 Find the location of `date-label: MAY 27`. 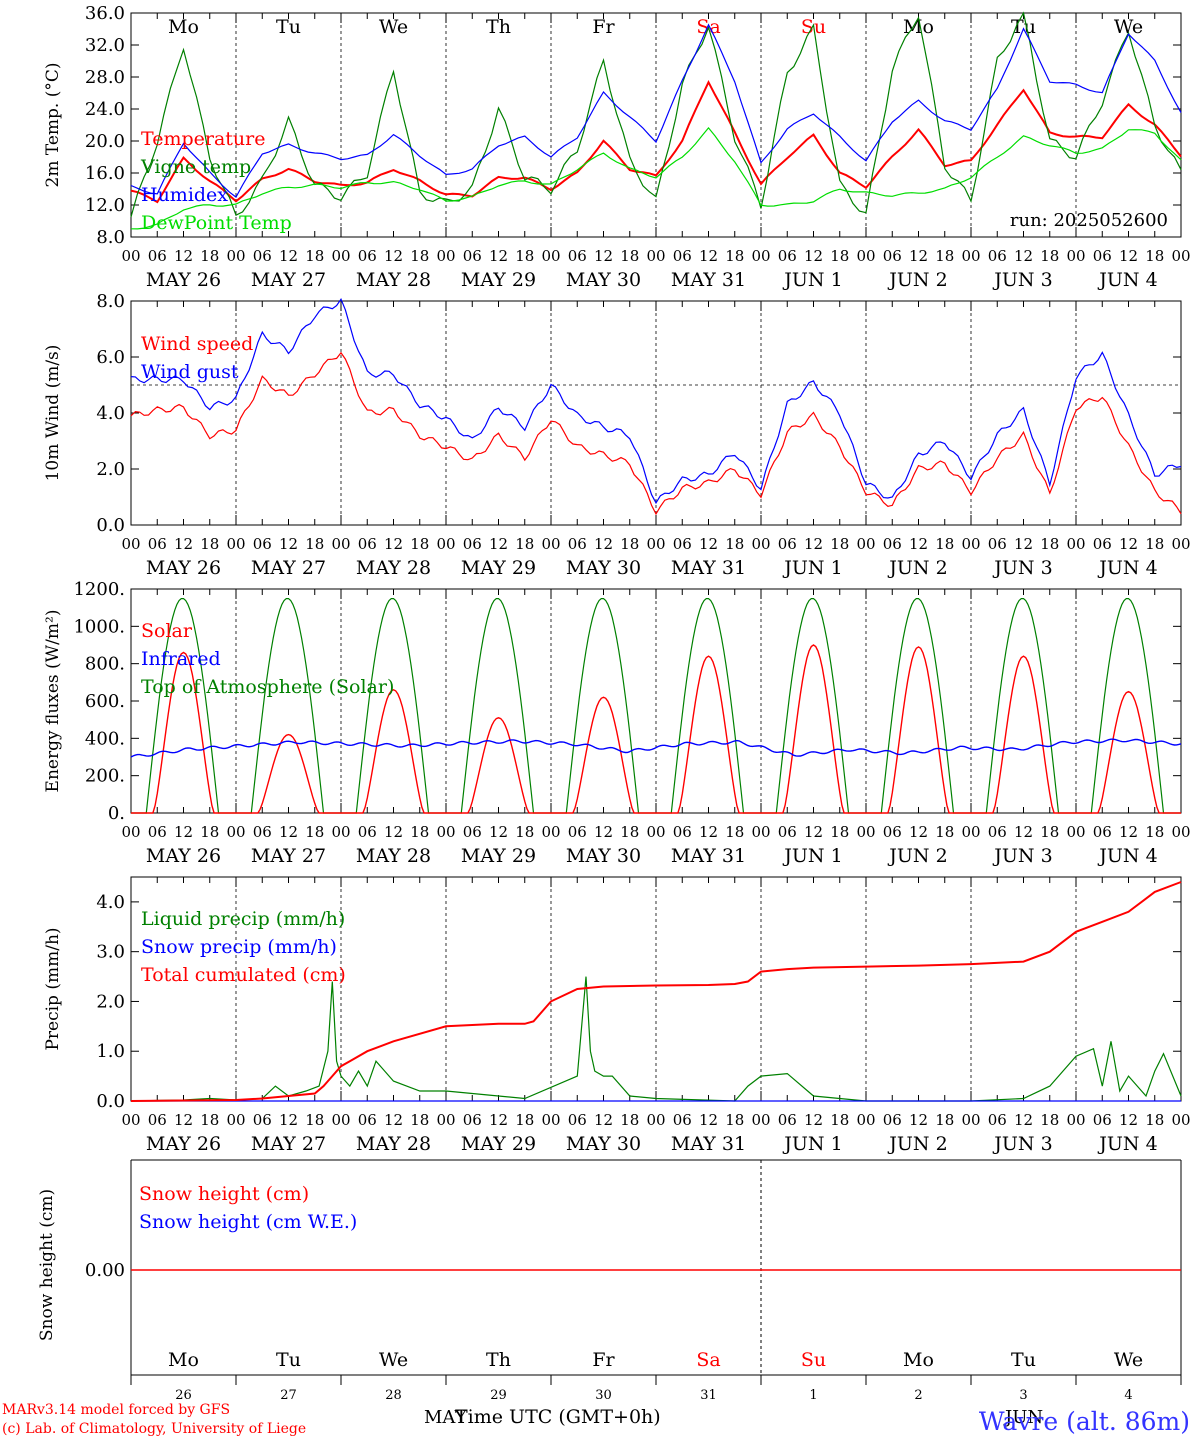

date-label: MAY 27 is located at coordinates (288, 568).